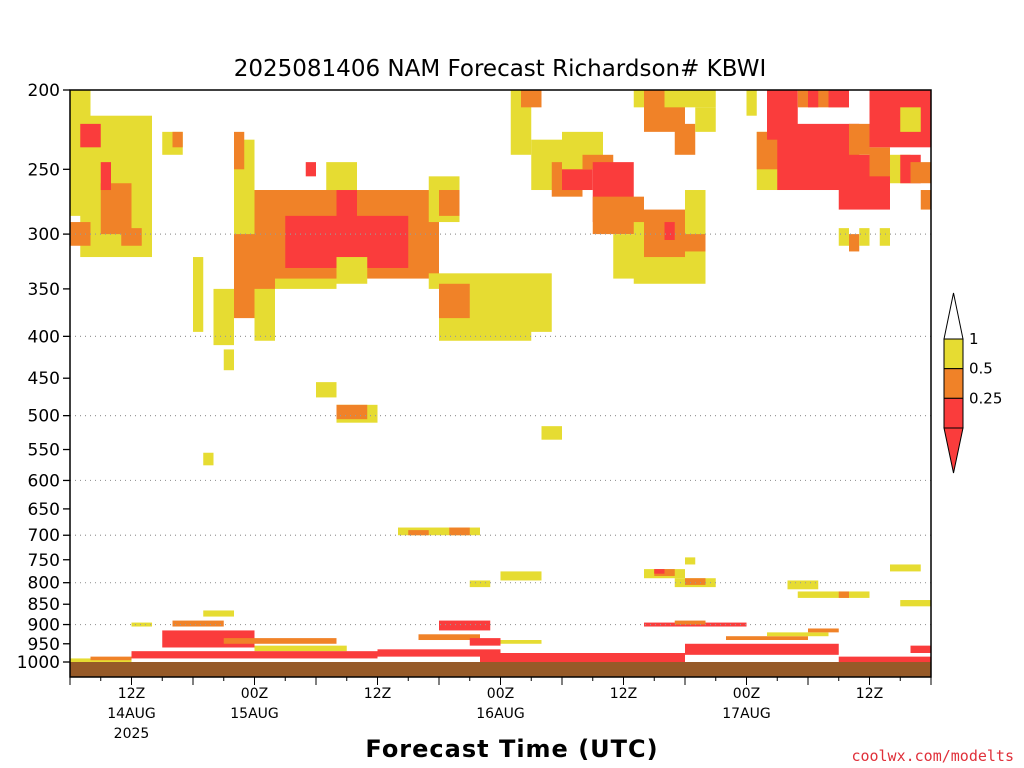 The width and height of the screenshot is (1024, 768). What do you see at coordinates (44, 481) in the screenshot?
I see `y-tick-label: 600` at bounding box center [44, 481].